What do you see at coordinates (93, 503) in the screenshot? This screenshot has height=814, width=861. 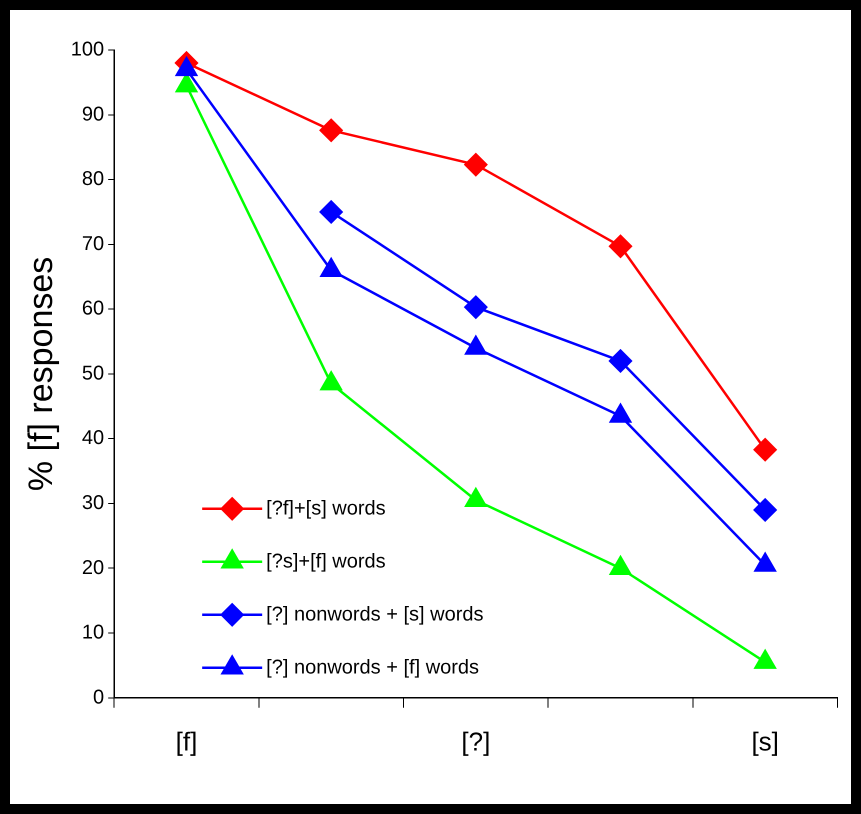 I see `y-tick-label: 30` at bounding box center [93, 503].